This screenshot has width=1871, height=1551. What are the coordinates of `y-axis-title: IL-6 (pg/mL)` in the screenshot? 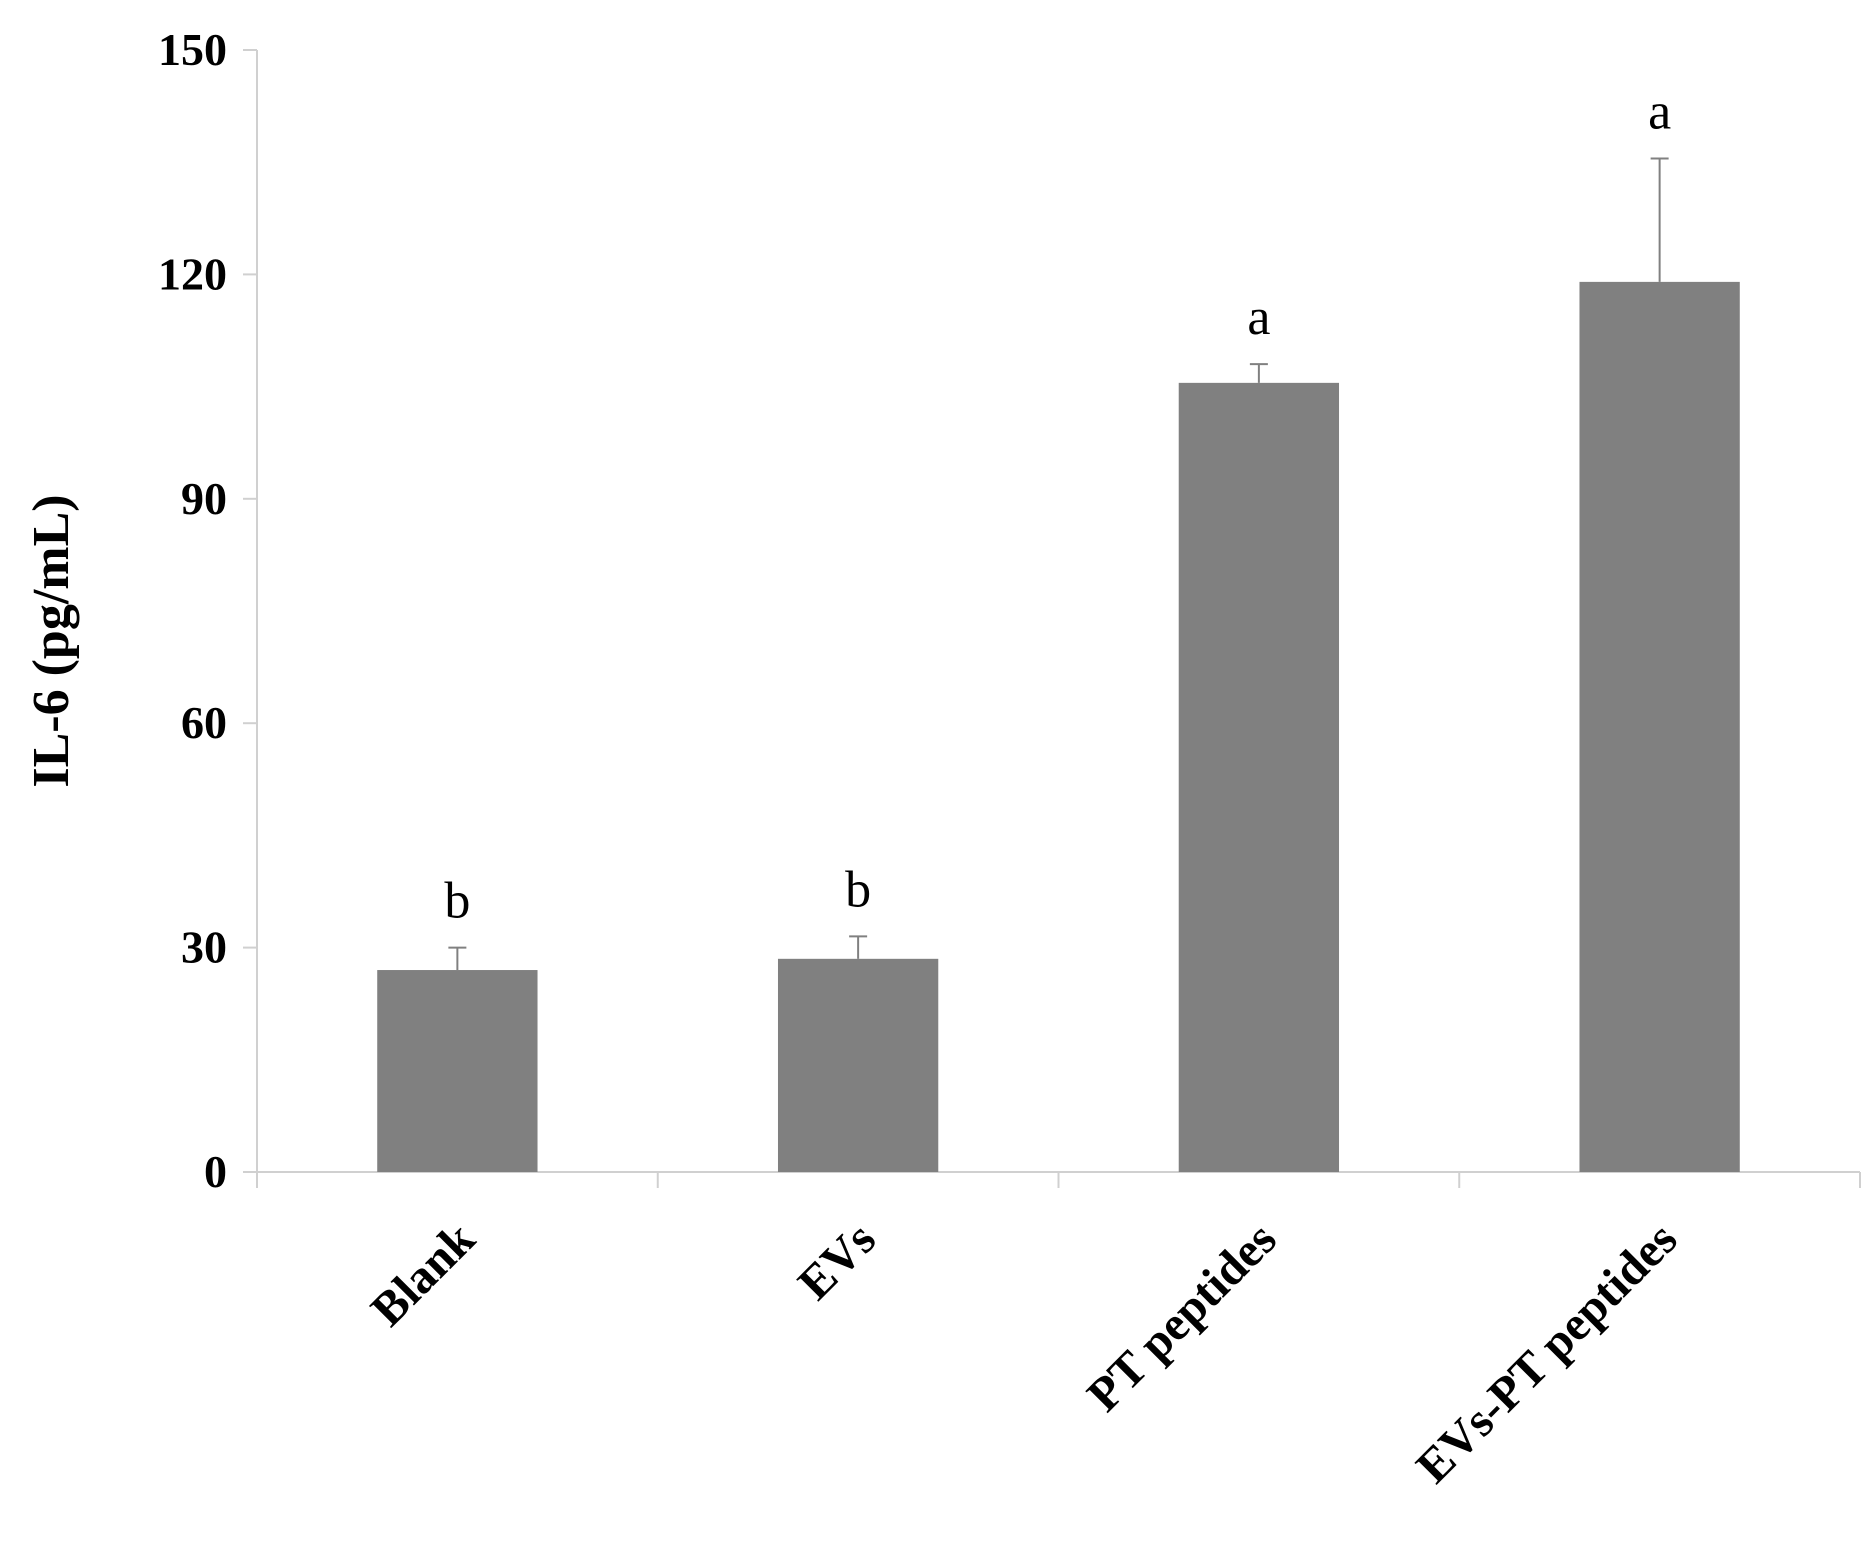 It's located at (51, 640).